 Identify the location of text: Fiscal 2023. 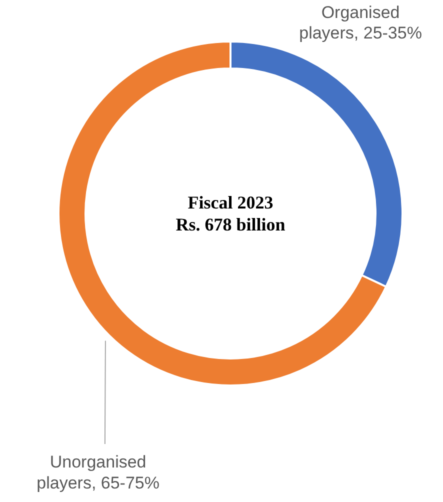
(231, 202).